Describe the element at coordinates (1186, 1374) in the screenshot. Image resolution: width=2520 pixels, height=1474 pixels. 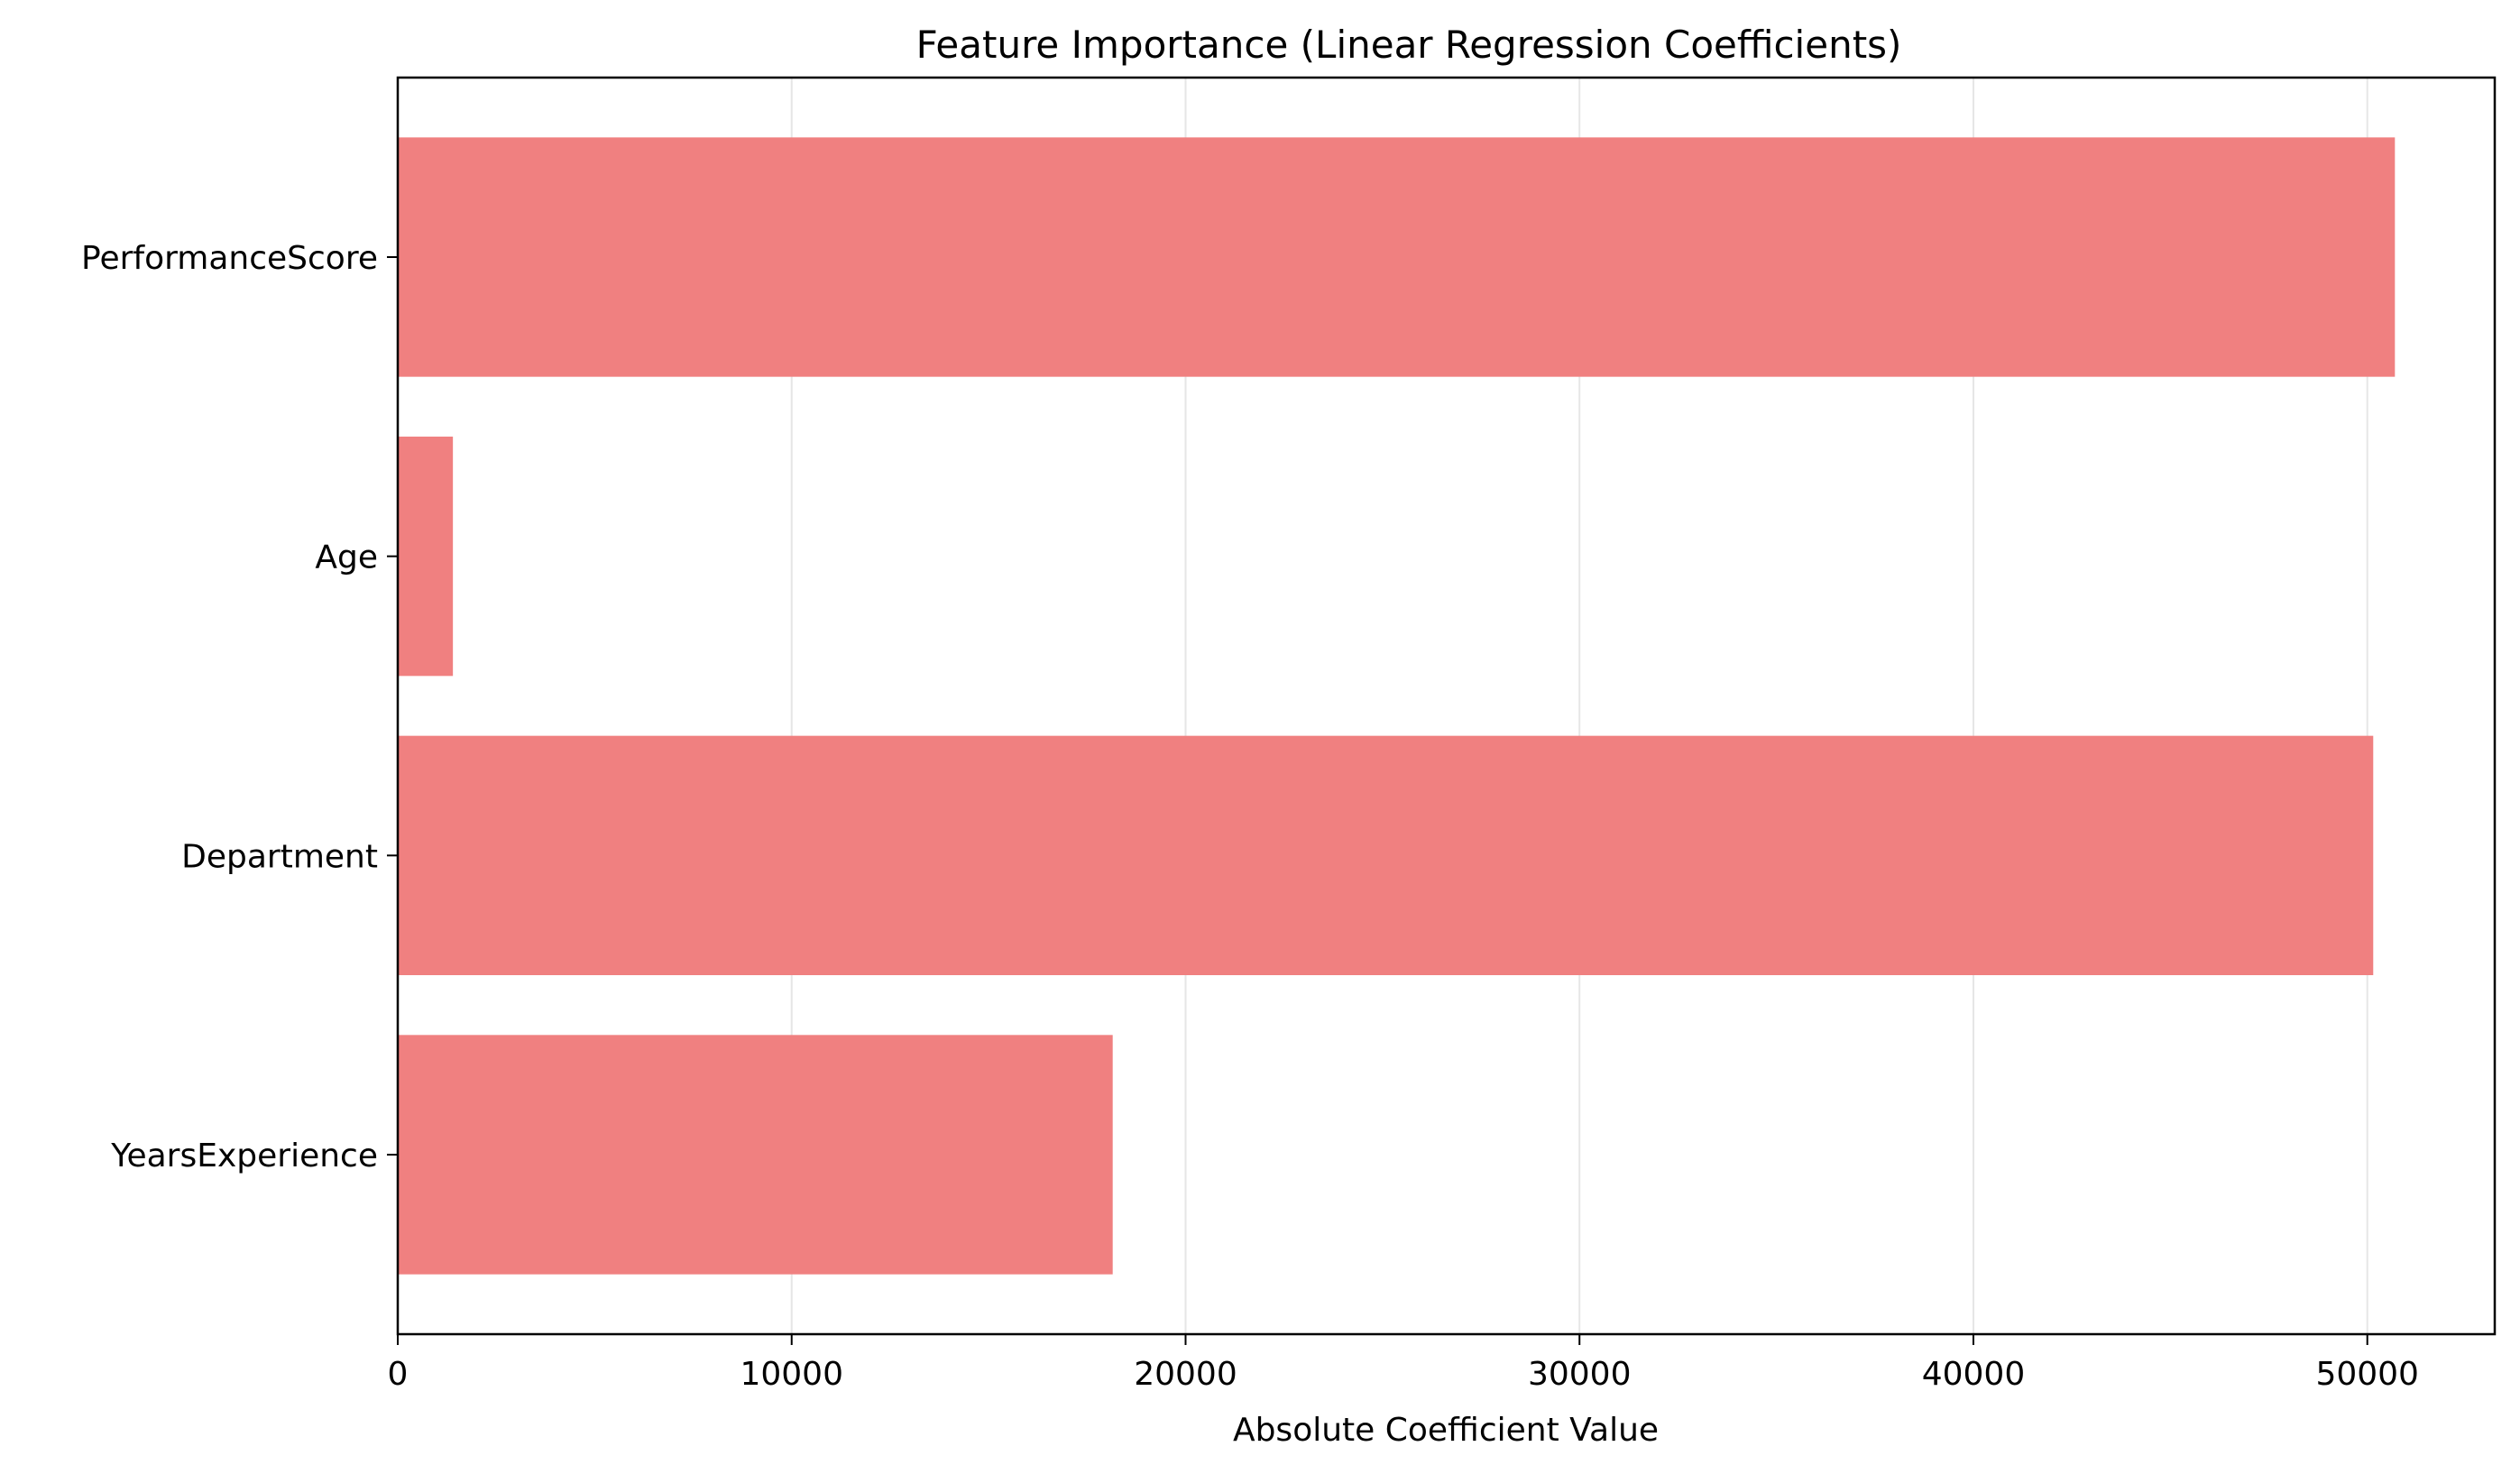
I see `x-tick-label: 20000` at that location.